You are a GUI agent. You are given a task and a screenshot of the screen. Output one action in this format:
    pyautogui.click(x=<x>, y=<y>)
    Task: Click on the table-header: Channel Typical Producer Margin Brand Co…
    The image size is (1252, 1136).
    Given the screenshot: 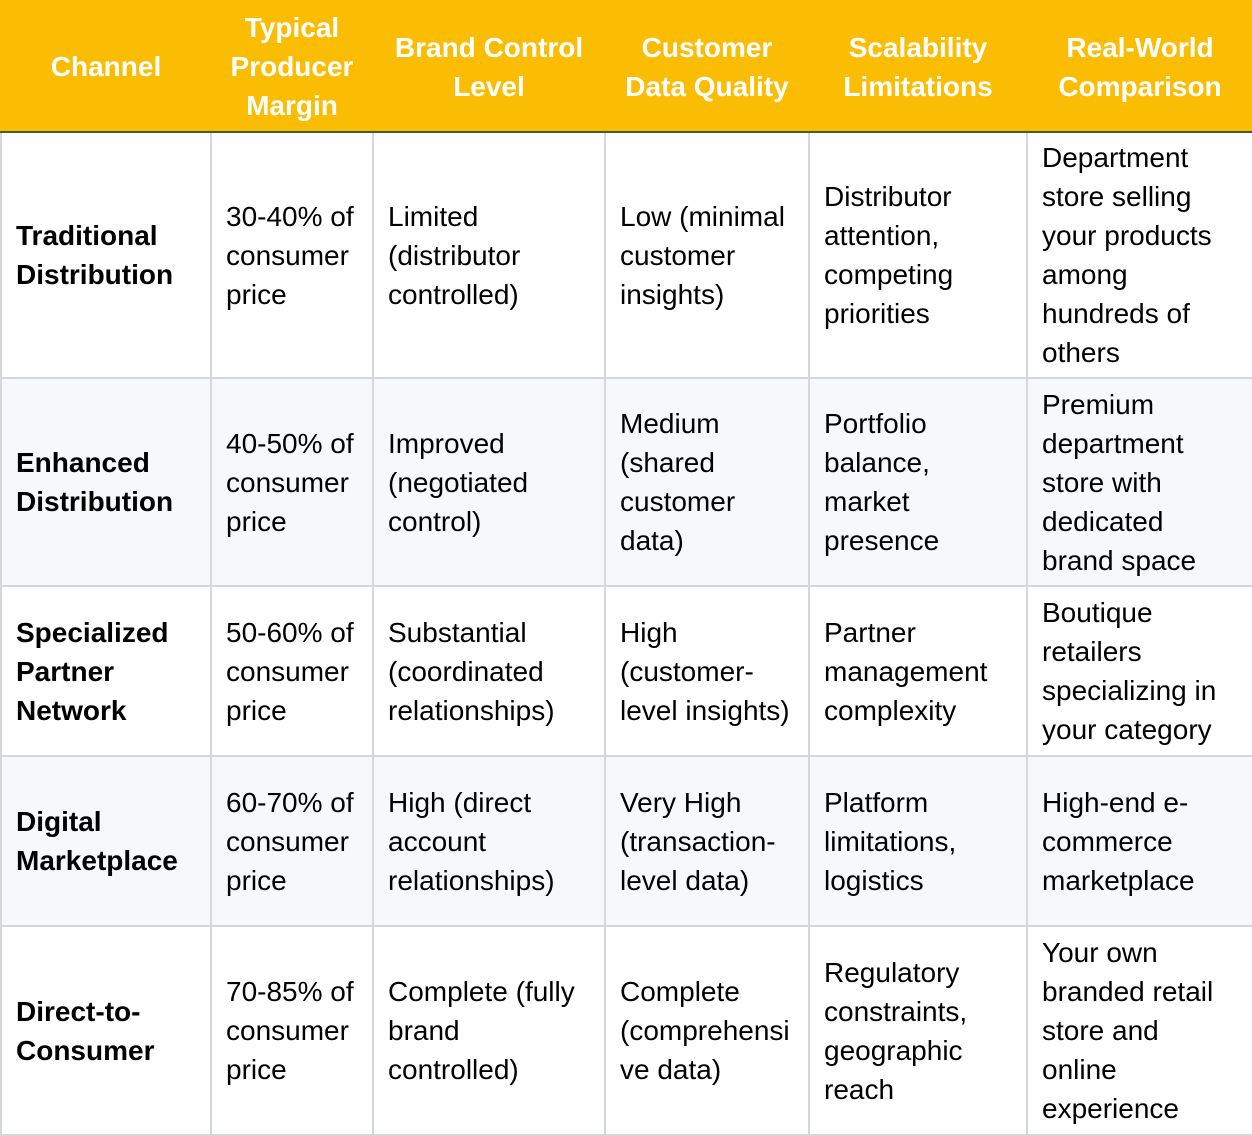 What is the action you would take?
    pyautogui.click(x=626, y=66)
    